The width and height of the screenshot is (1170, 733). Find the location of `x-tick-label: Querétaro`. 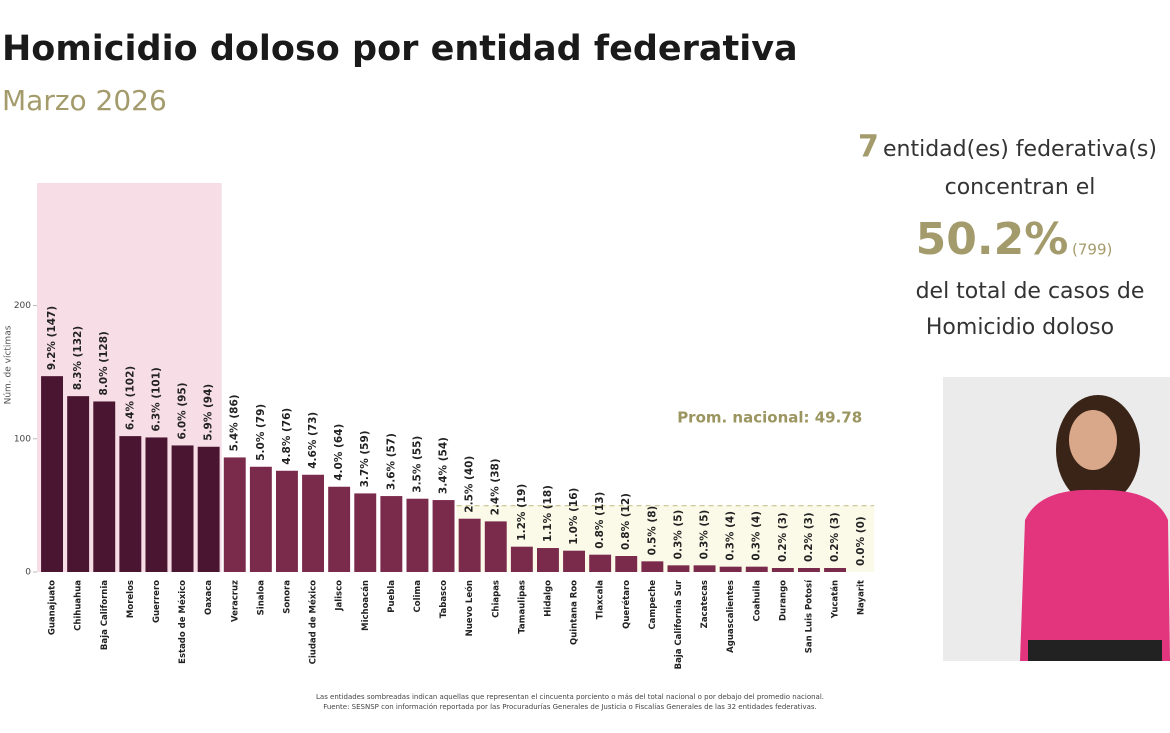

x-tick-label: Querétaro is located at coordinates (626, 604).